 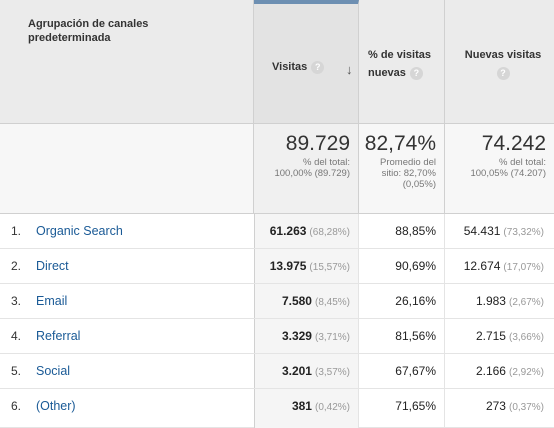 I want to click on visits-value: 381, so click(x=301, y=406).